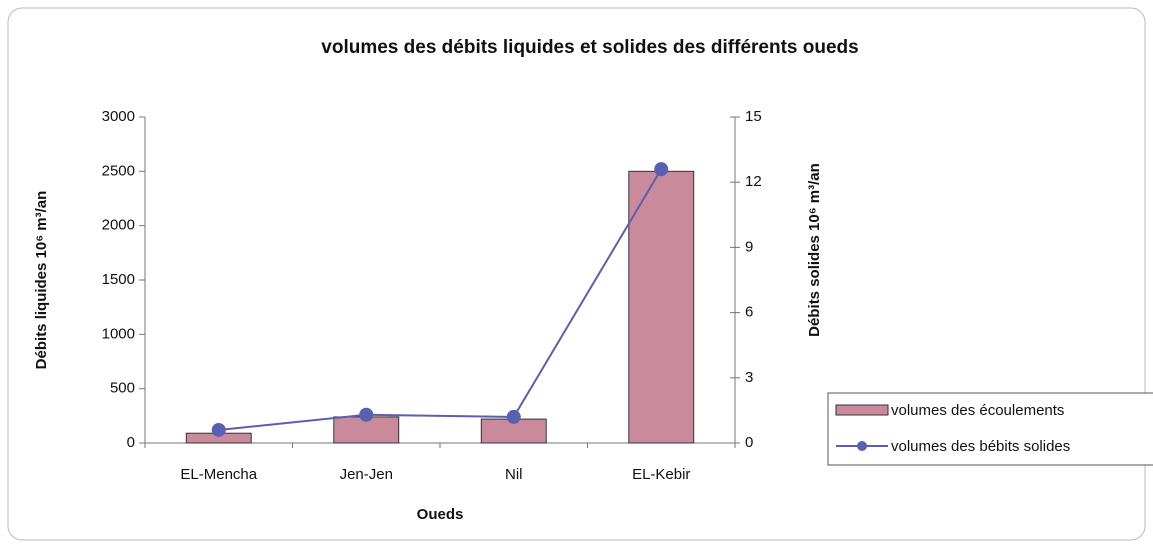 The width and height of the screenshot is (1153, 548). What do you see at coordinates (862, 410) in the screenshot?
I see `legend-swatch-bar` at bounding box center [862, 410].